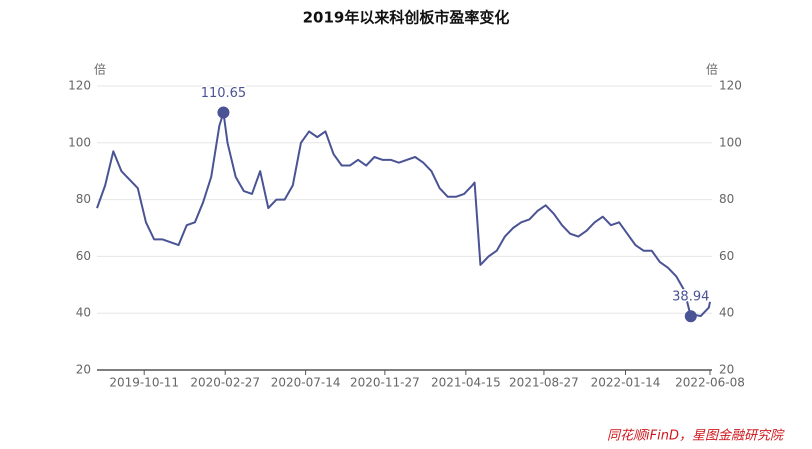 This screenshot has height=449, width=812. Describe the element at coordinates (385, 383) in the screenshot. I see `x-tick-label: 2020-11-27` at that location.